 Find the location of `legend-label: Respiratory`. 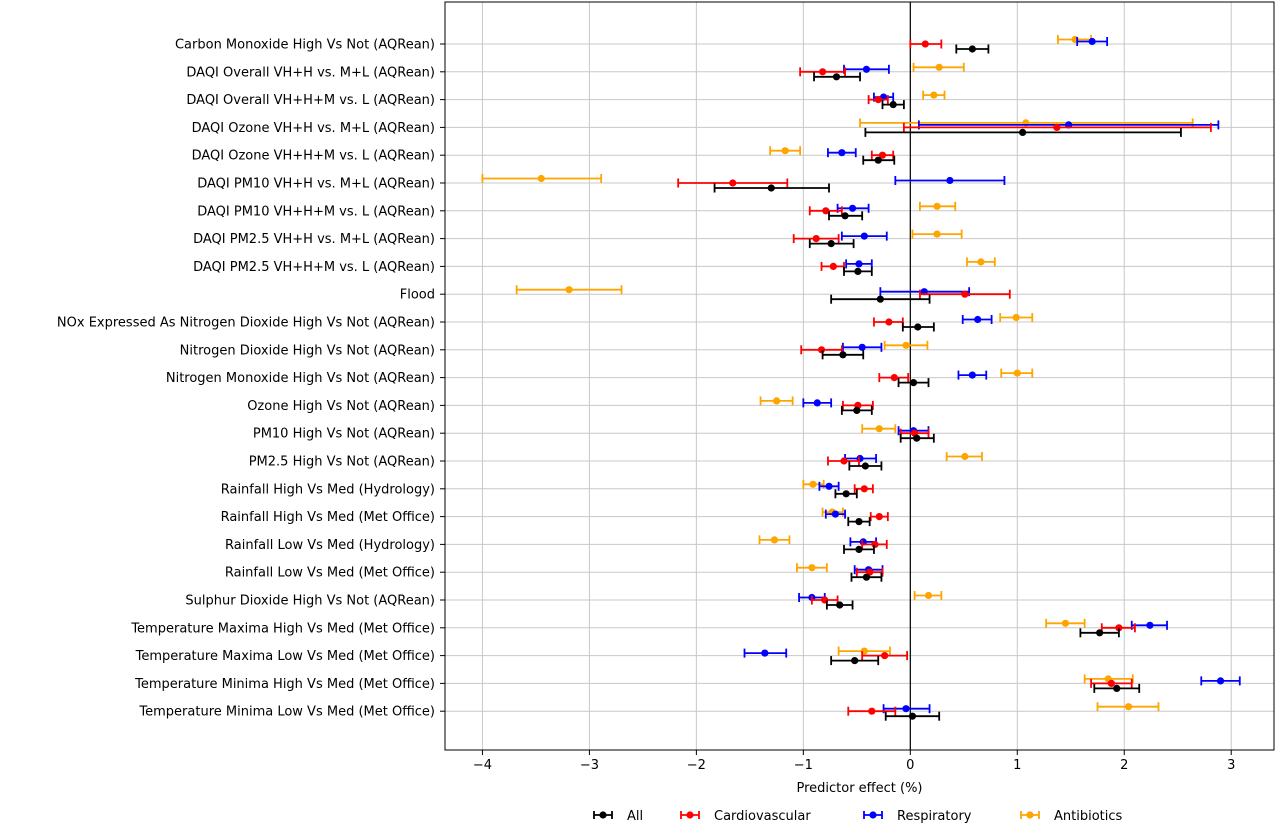

legend-label: Respiratory is located at coordinates (934, 816).